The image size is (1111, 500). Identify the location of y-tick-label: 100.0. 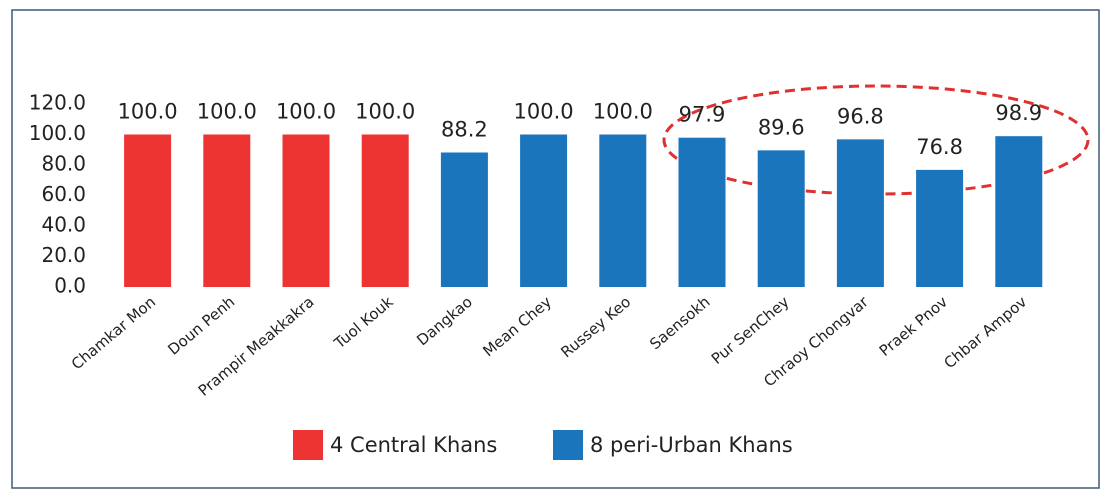
(57, 133).